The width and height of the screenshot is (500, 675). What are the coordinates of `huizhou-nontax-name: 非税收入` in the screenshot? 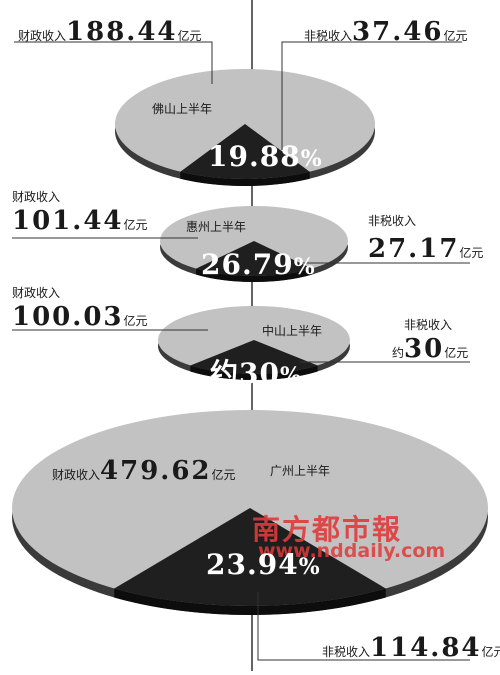 It's located at (392, 221).